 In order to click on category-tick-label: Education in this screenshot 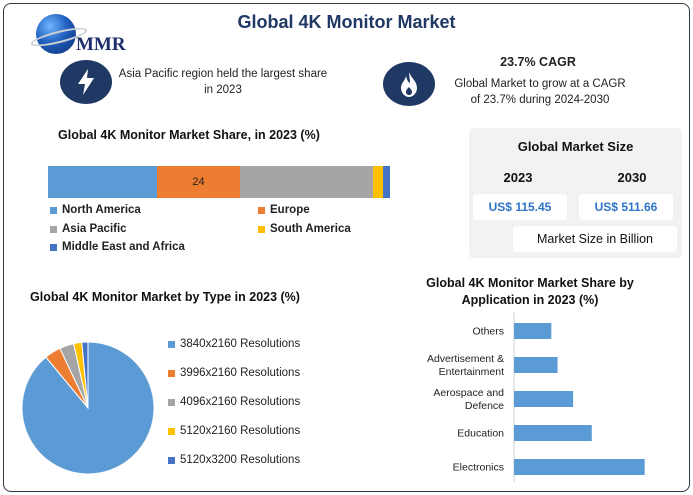, I will do `click(480, 434)`.